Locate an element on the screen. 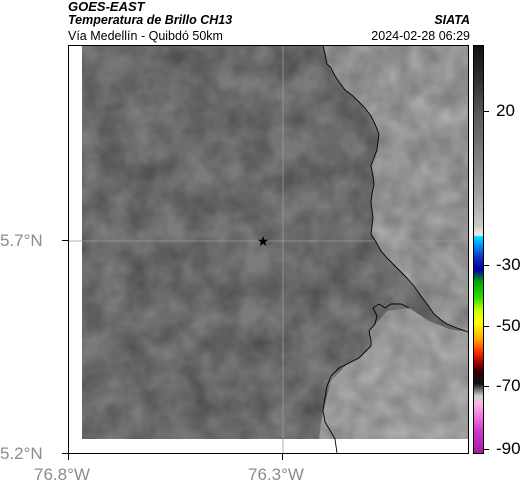 The width and height of the screenshot is (526, 491). colorbar-tick-label: 20 is located at coordinates (505, 110).